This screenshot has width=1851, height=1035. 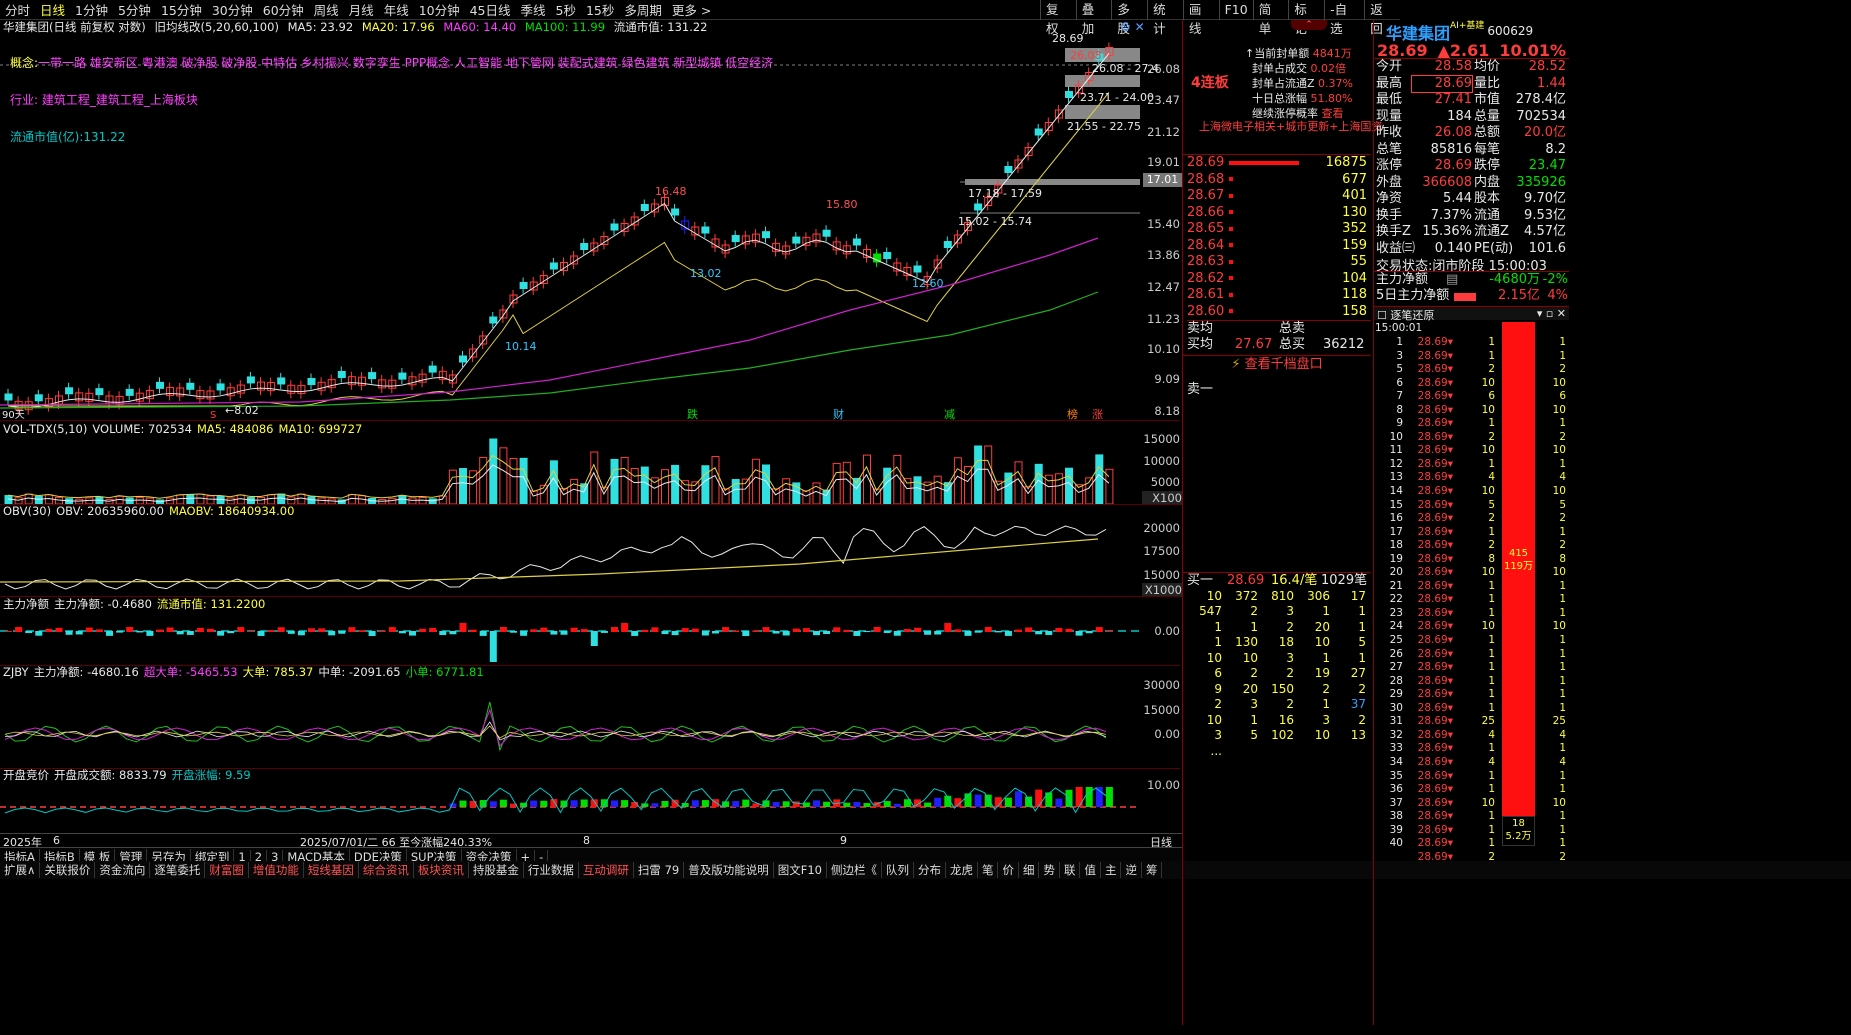 I want to click on tick-row: 7 28.69▾ 6, so click(x=1437, y=397).